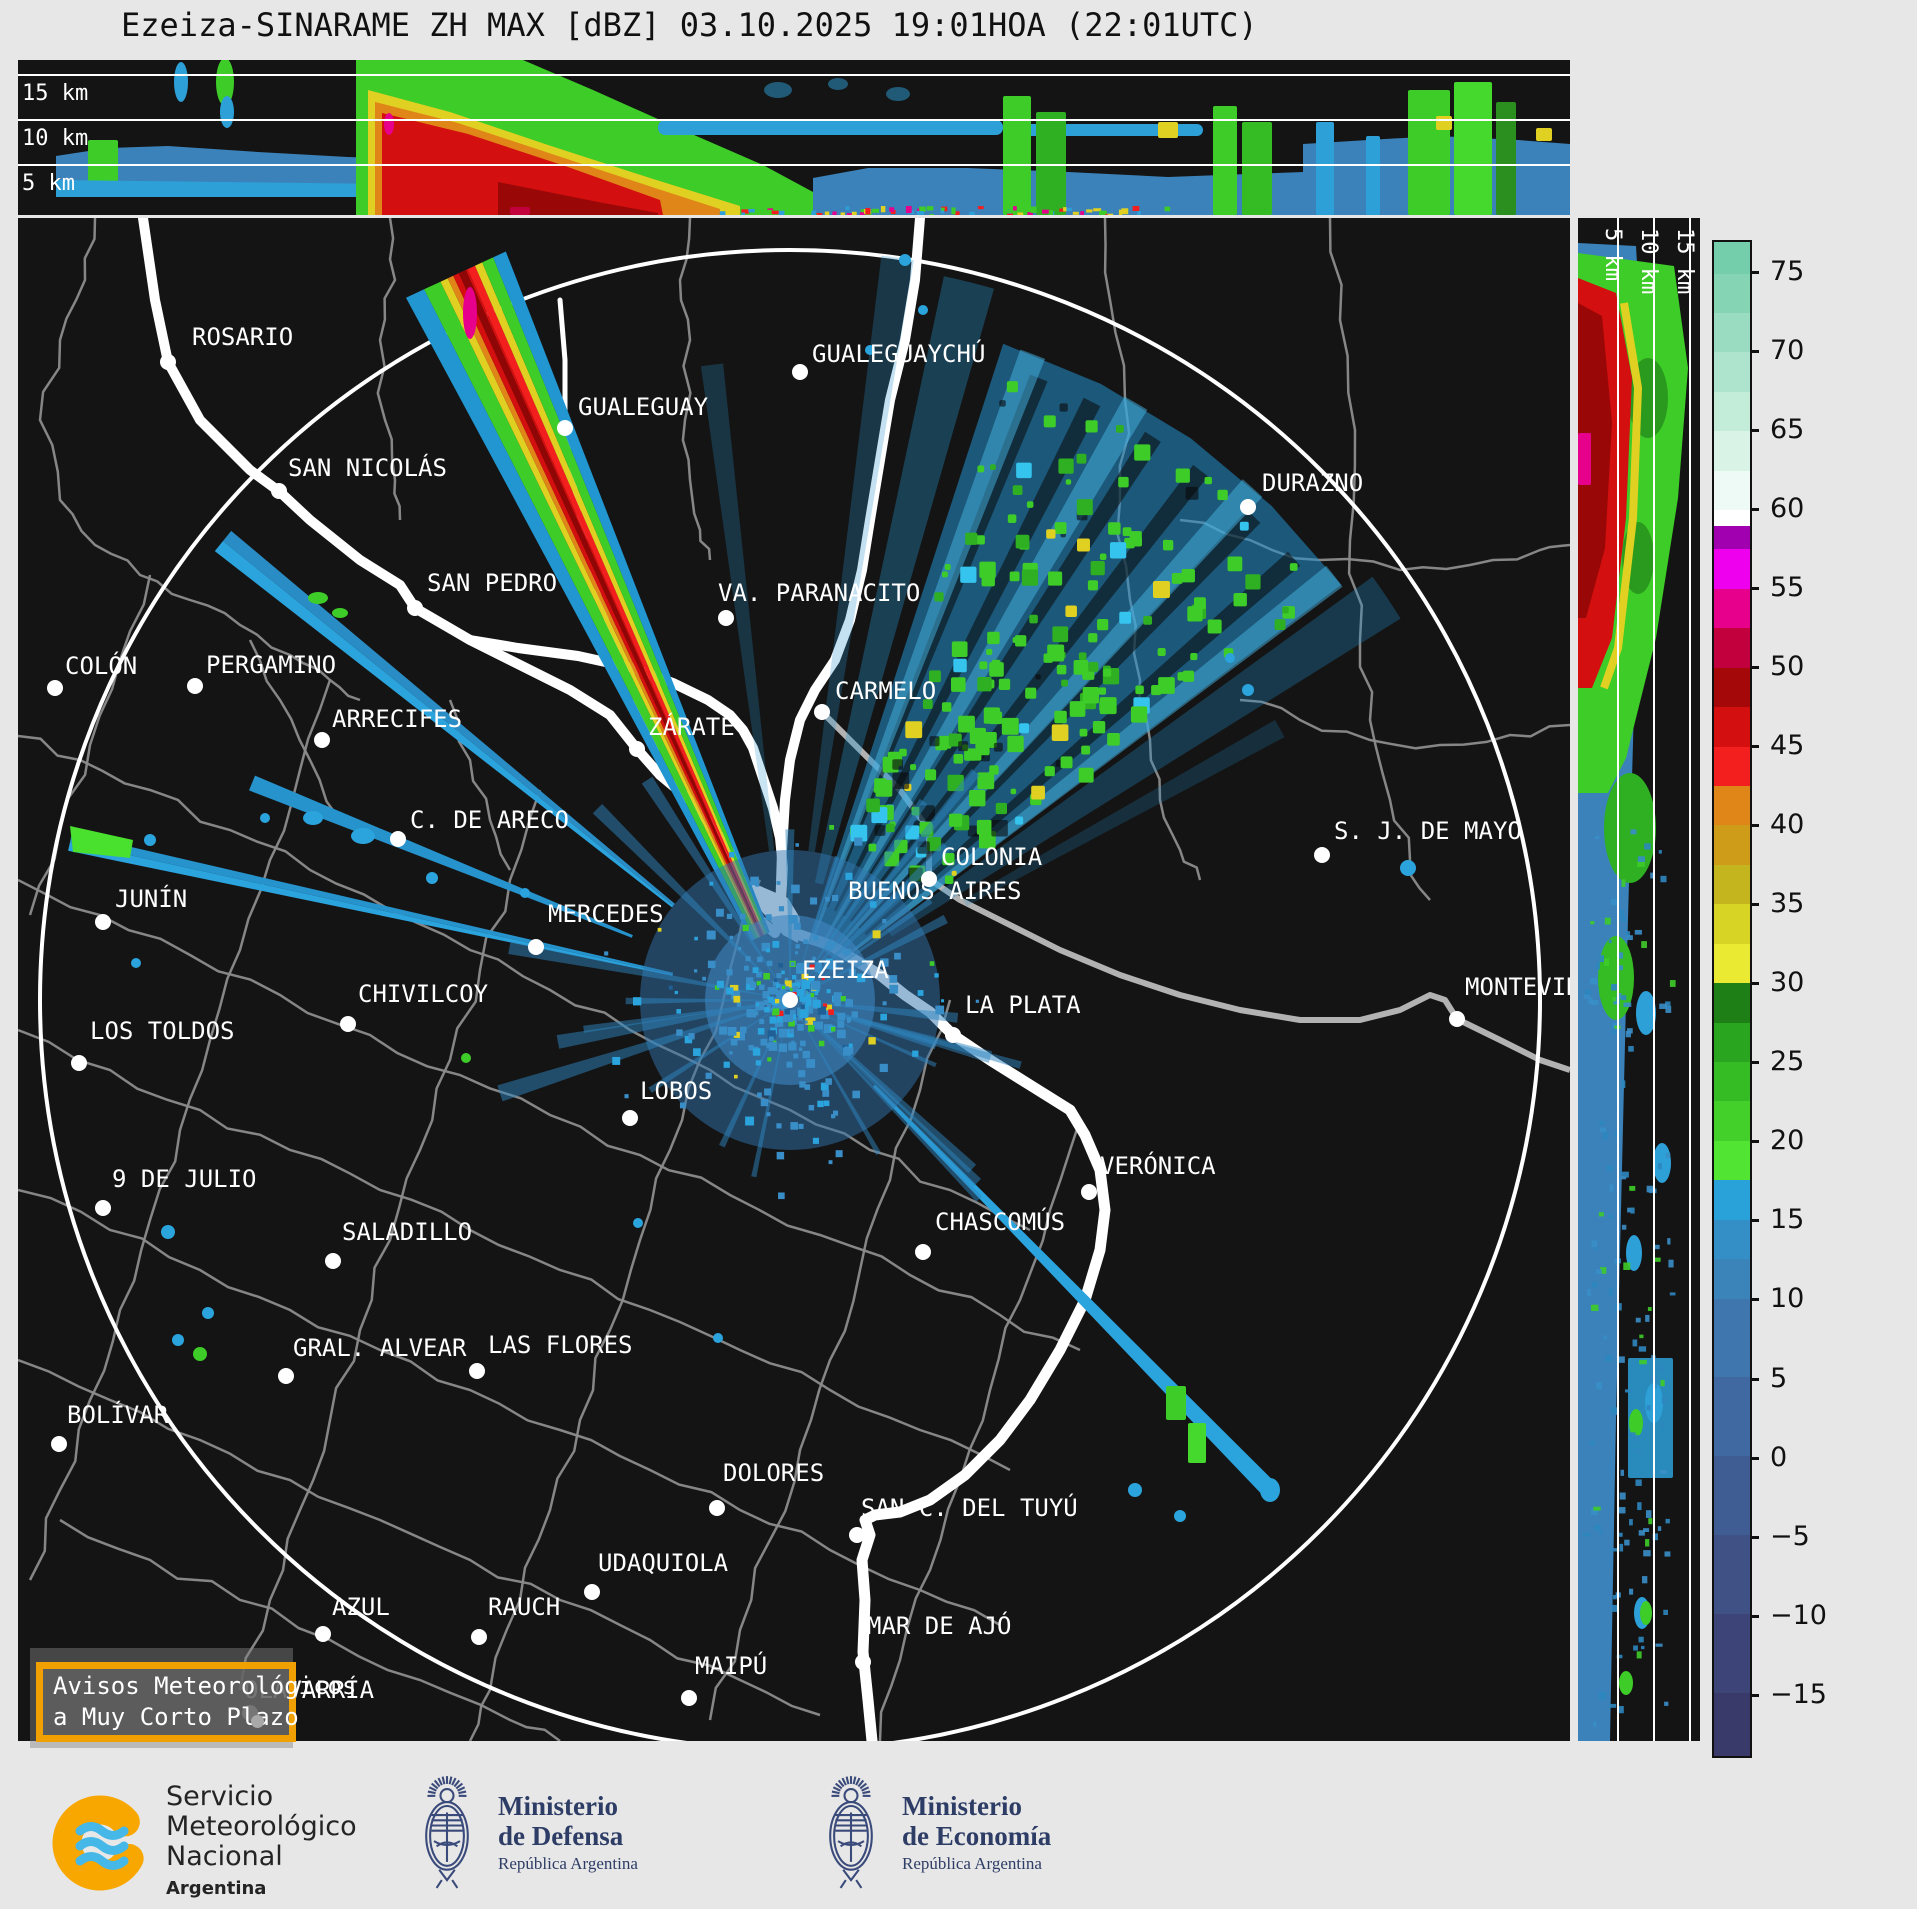  Describe the element at coordinates (1000, 1221) in the screenshot. I see `city-label: CHASCOMÚS` at that location.